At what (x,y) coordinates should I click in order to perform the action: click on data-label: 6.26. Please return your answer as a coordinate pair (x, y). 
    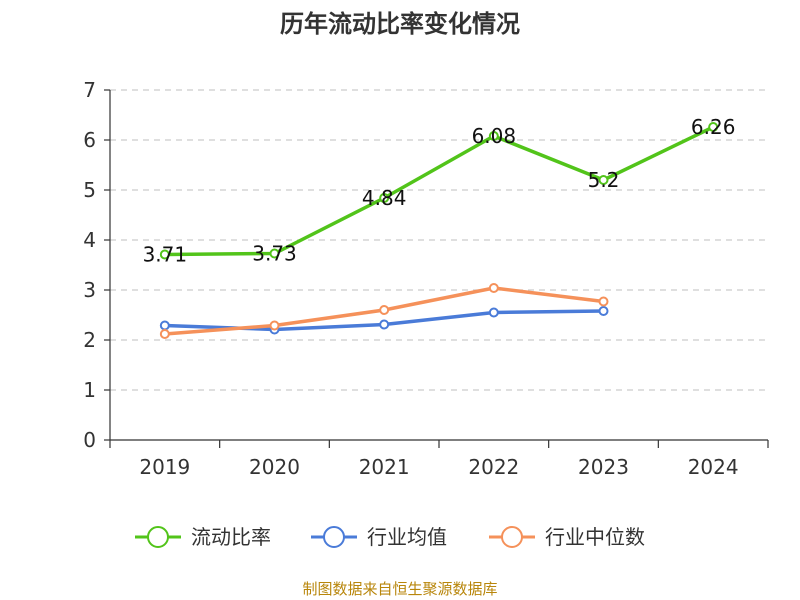
    Looking at the image, I should click on (713, 127).